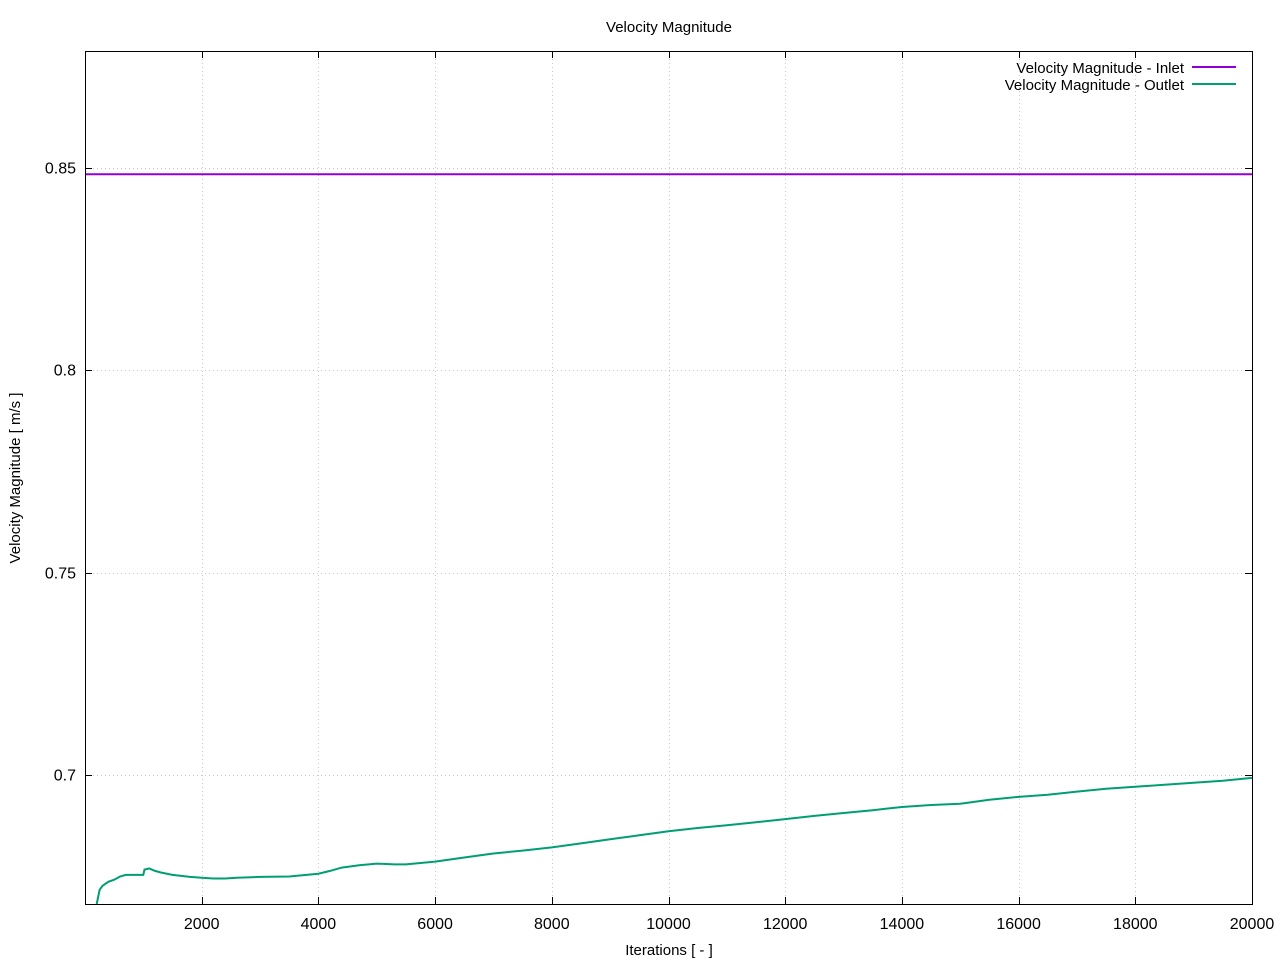  What do you see at coordinates (1018, 924) in the screenshot?
I see `x-tick-label: 16000` at bounding box center [1018, 924].